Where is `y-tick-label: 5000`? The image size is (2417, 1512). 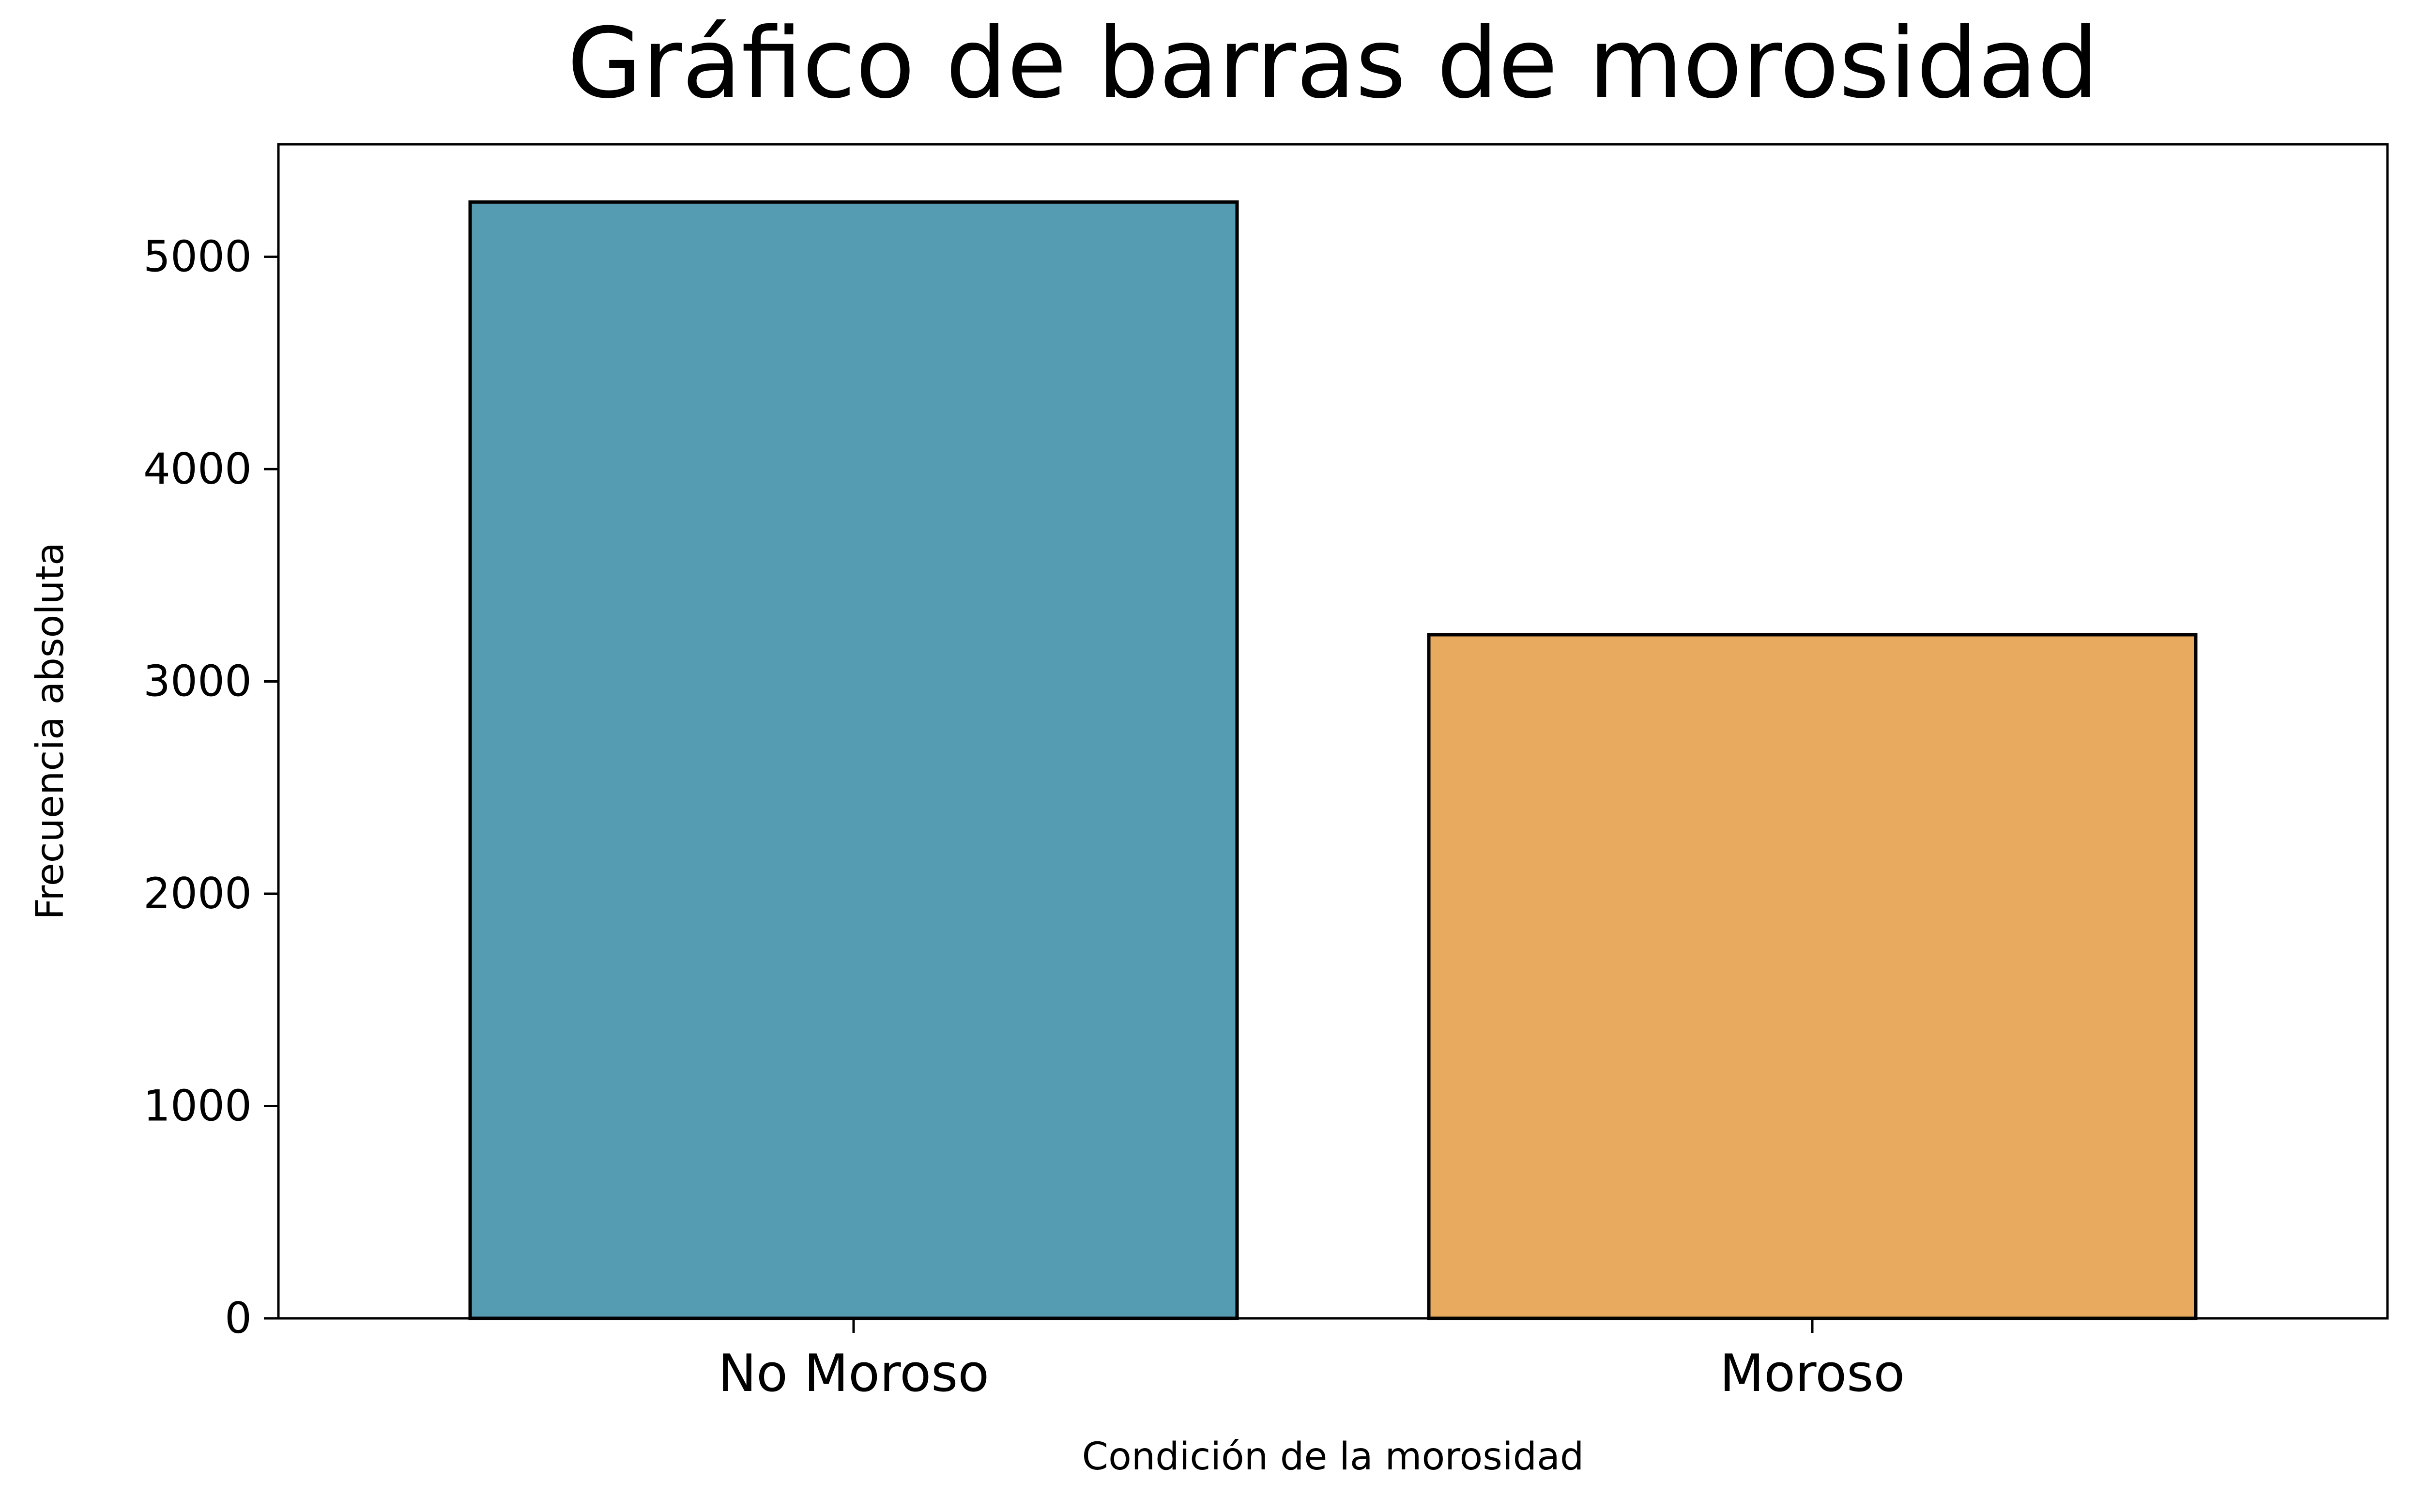
y-tick-label: 5000 is located at coordinates (197, 256).